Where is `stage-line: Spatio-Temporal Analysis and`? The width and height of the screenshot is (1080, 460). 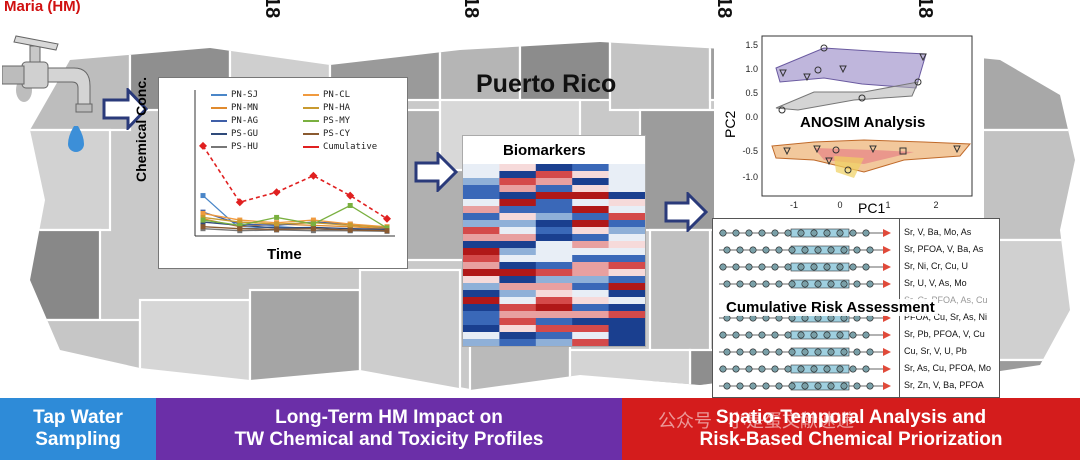 stage-line: Spatio-Temporal Analysis and is located at coordinates (851, 417).